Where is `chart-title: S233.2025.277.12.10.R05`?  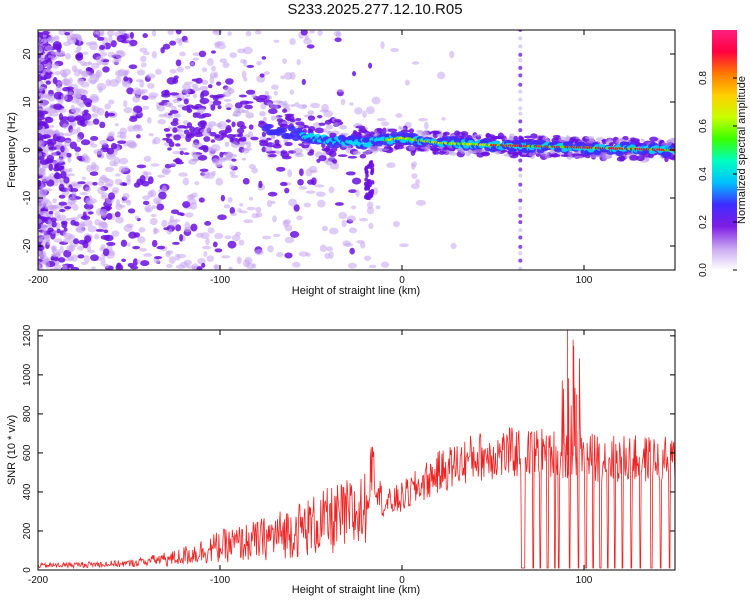
chart-title: S233.2025.277.12.10.R05 is located at coordinates (375, 9).